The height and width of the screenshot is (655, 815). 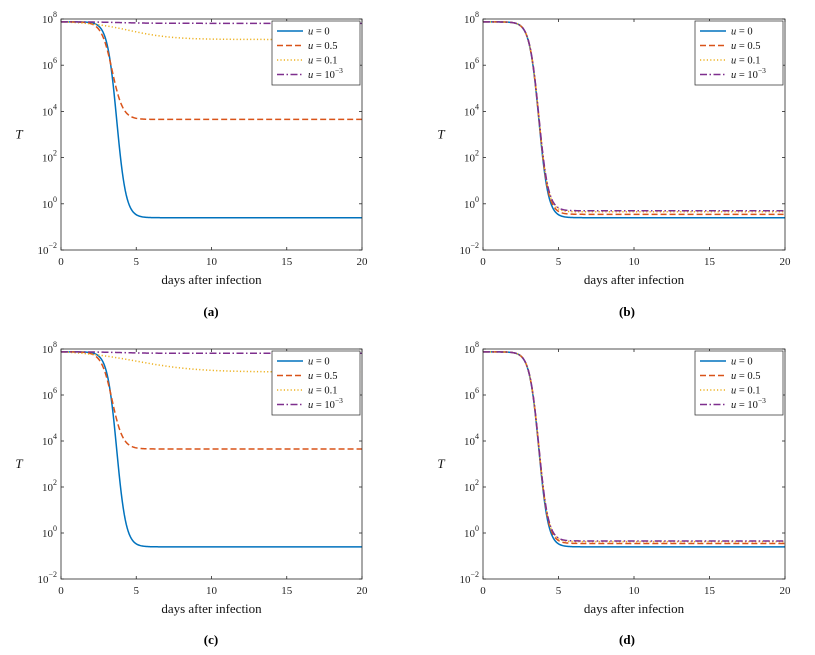 I want to click on panel-label: (d), so click(x=627, y=639).